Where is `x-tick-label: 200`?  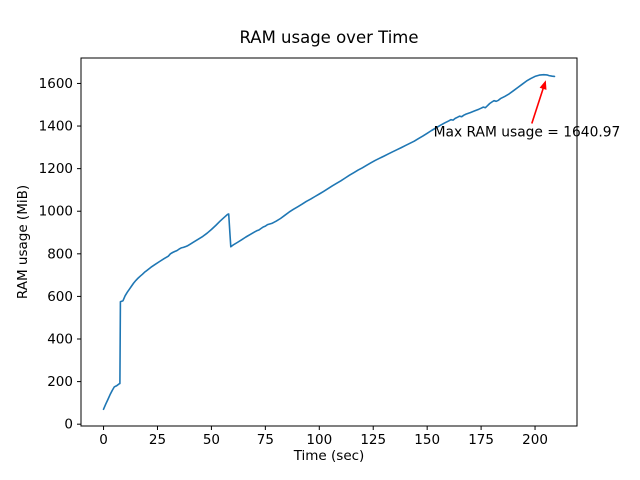
x-tick-label: 200 is located at coordinates (535, 440).